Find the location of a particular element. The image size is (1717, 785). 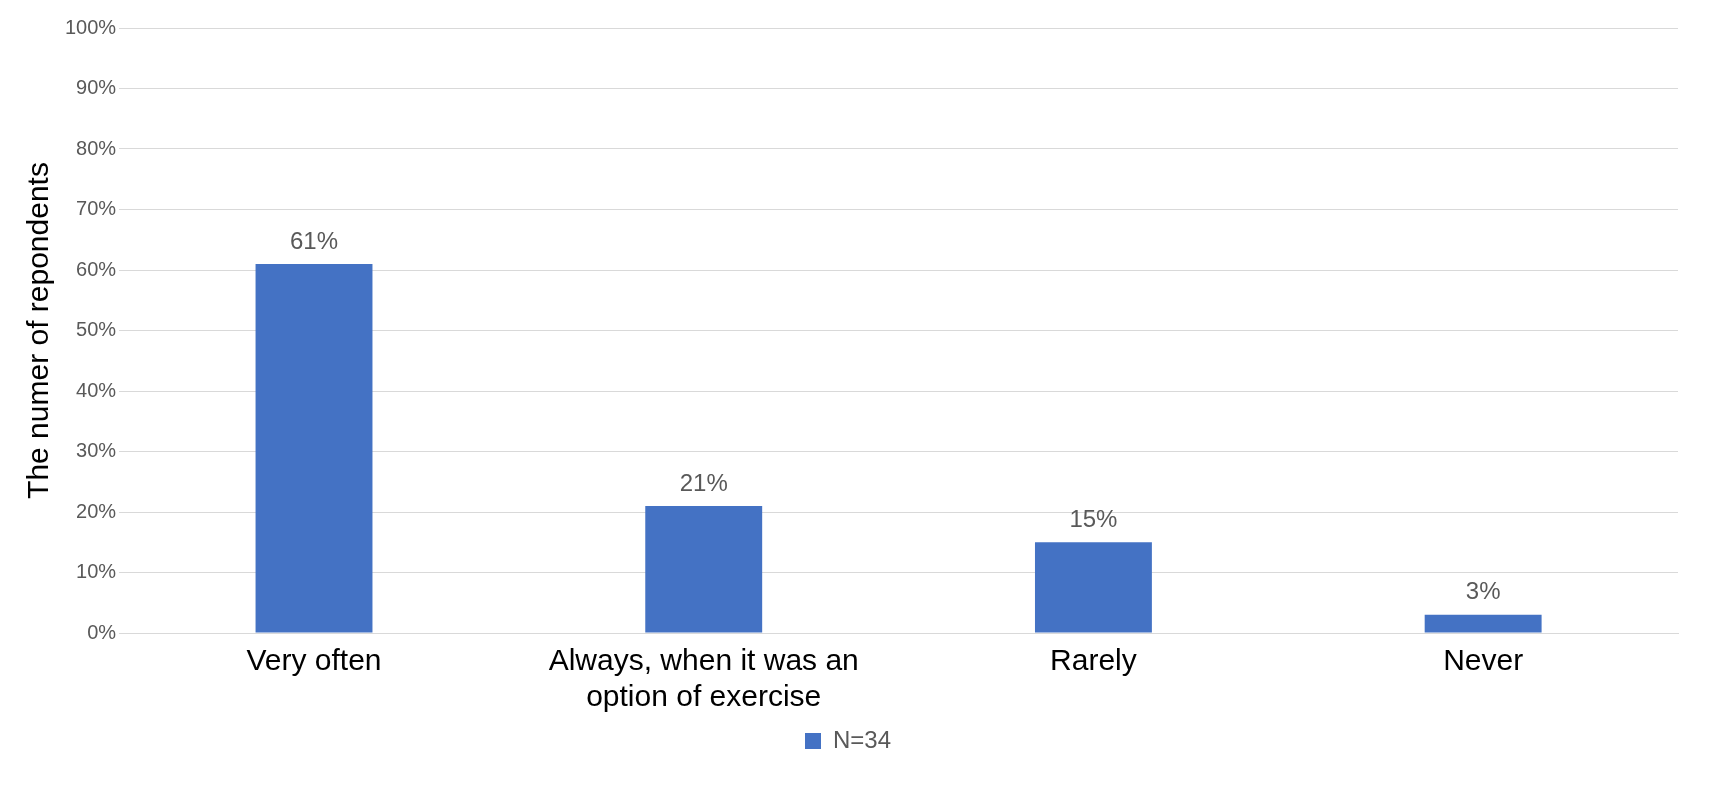

y-tick-label: 0% is located at coordinates (102, 631).